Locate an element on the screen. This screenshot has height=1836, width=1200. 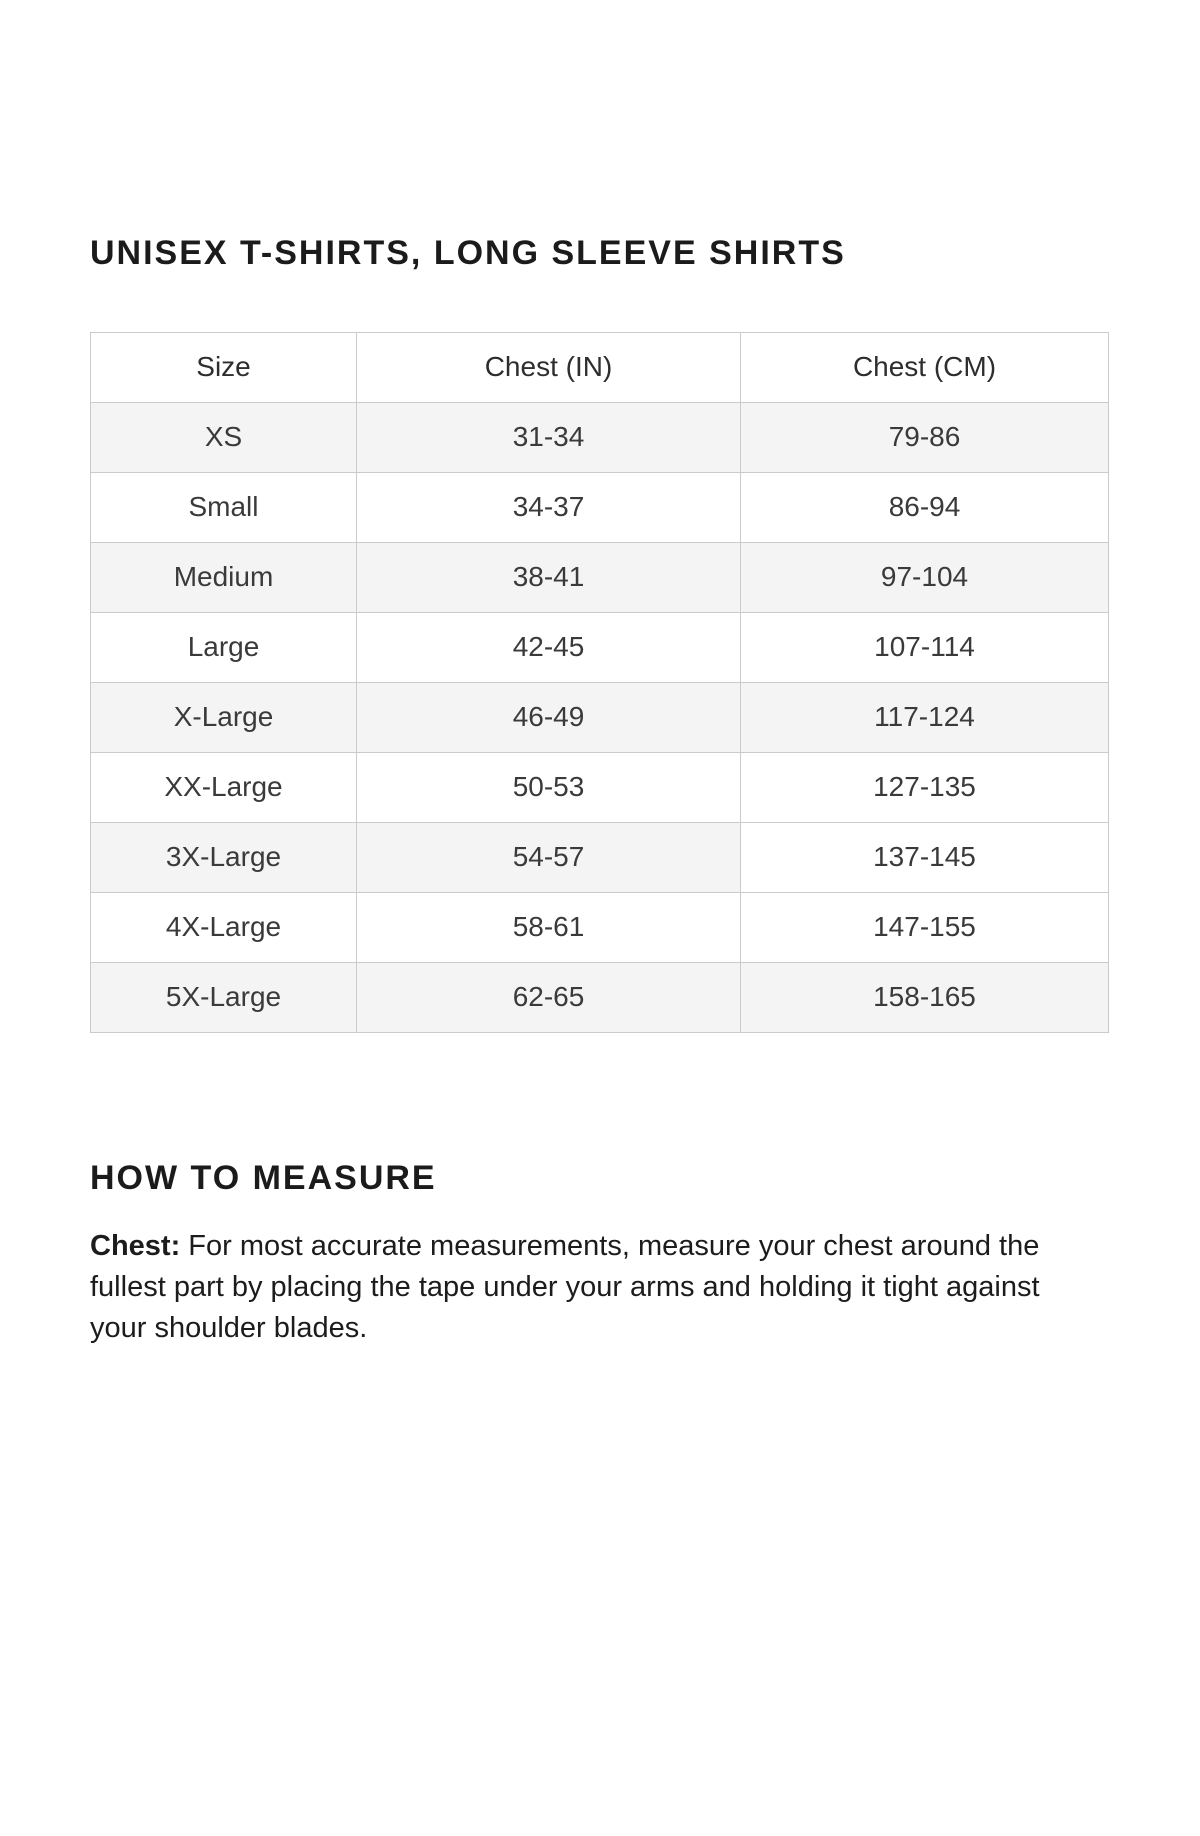
cell-chest-in: 46-49 is located at coordinates (548, 717).